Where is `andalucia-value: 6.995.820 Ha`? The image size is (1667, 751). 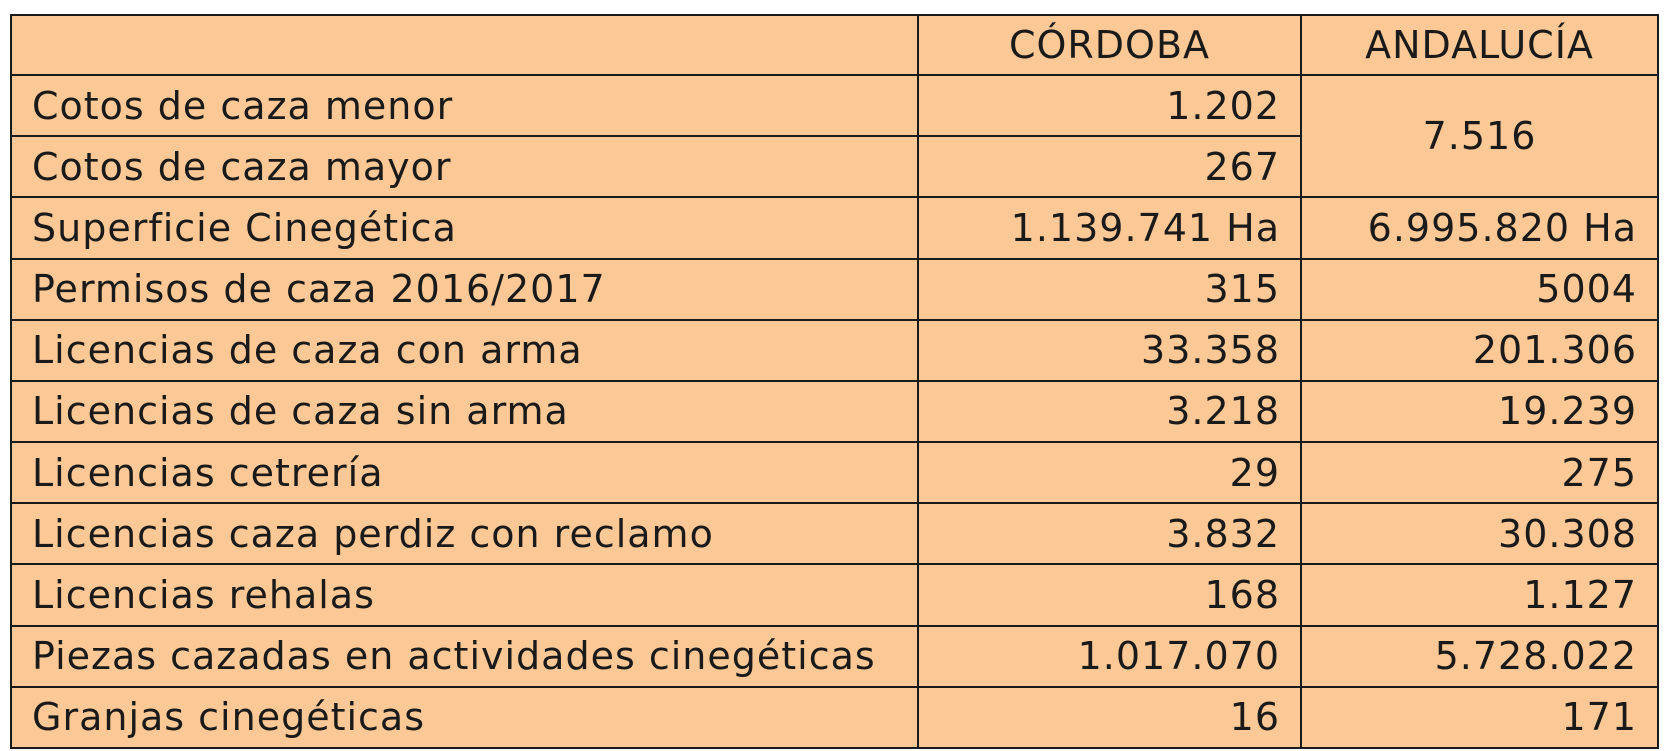
andalucia-value: 6.995.820 Ha is located at coordinates (1479, 228).